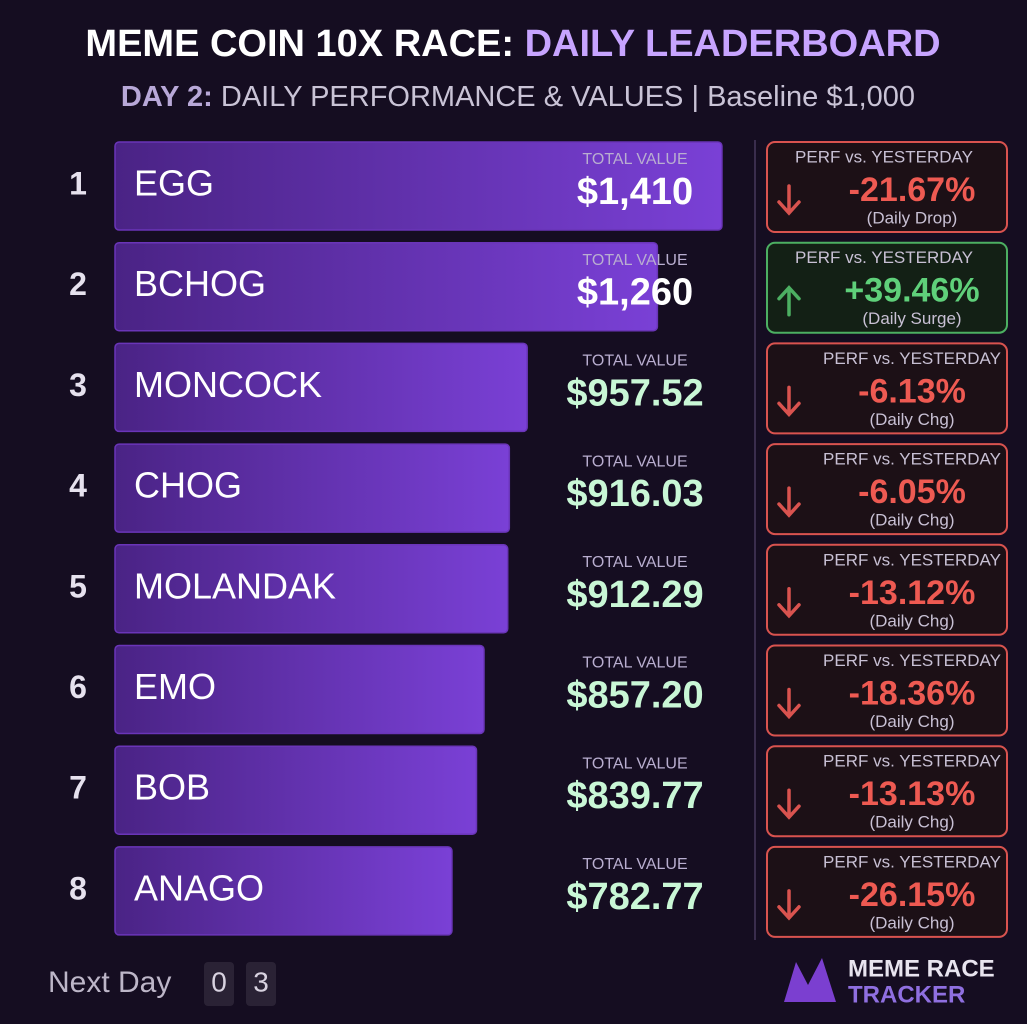  I want to click on perf-label: +39.46%, so click(911, 291).